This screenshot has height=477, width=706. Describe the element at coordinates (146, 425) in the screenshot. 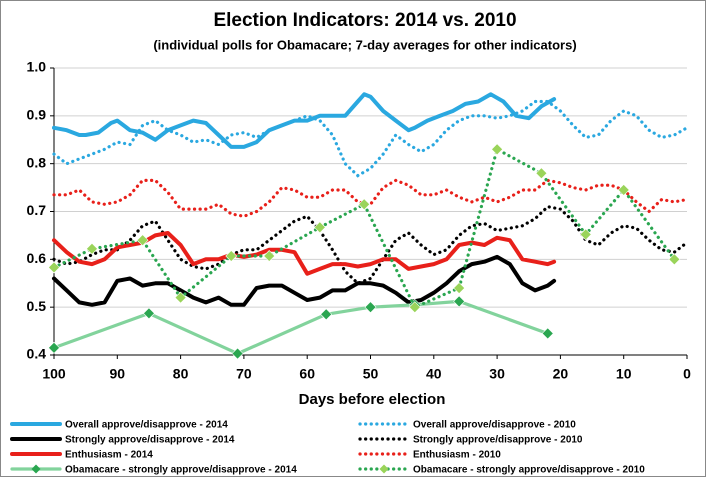

I see `legend-label: Overall approve/disapprove - 2014` at that location.